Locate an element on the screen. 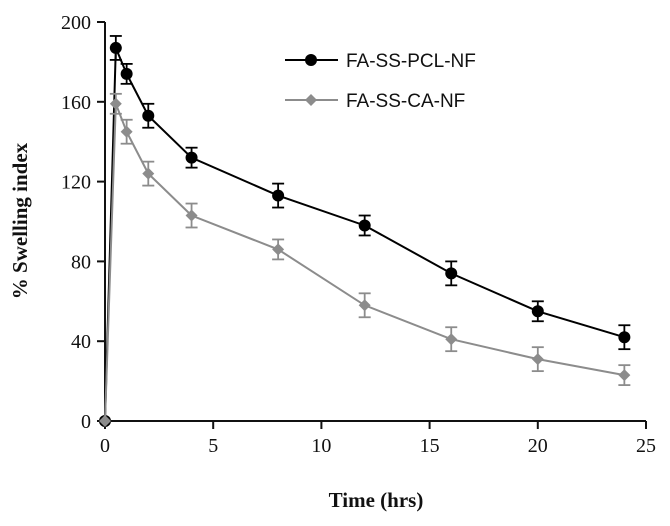  y-tick-label: 160 is located at coordinates (76, 103).